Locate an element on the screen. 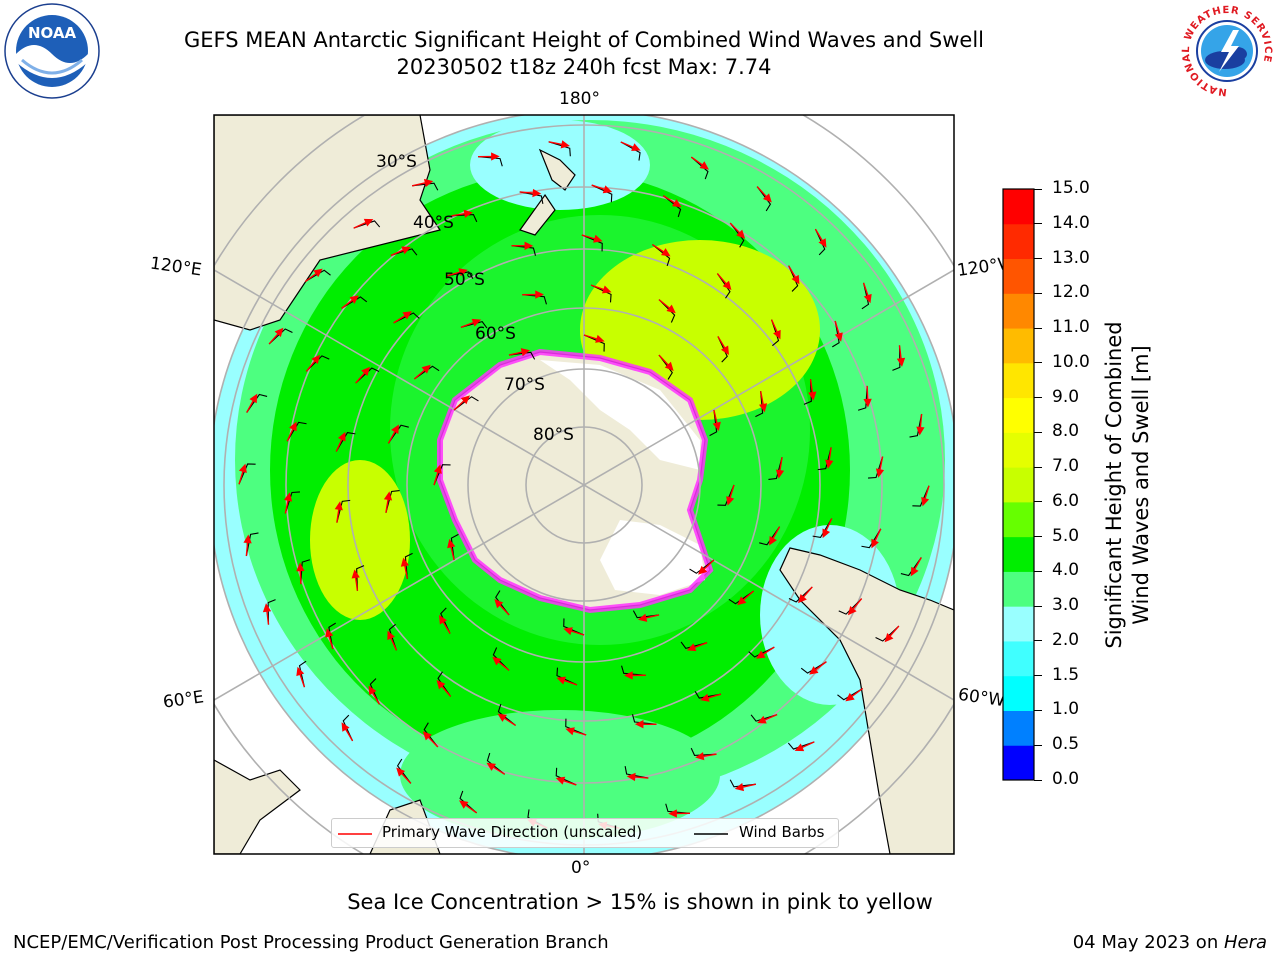  lat-label-80s: 80°S is located at coordinates (553, 435).